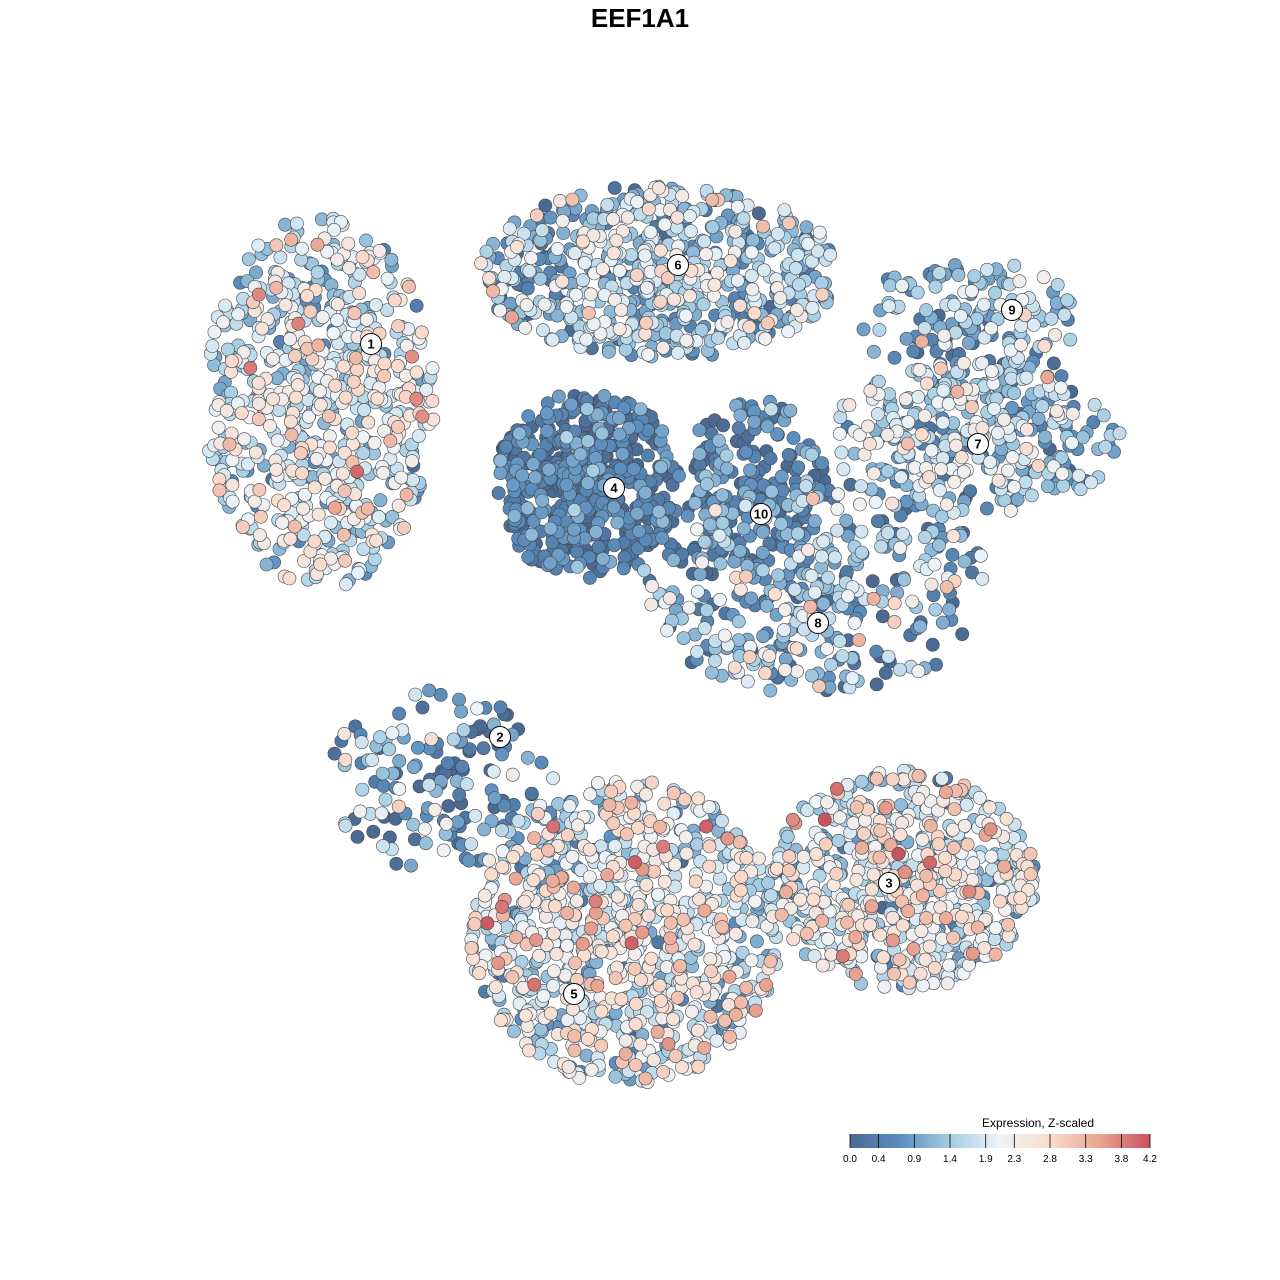 This screenshot has height=1280, width=1280. What do you see at coordinates (677, 265) in the screenshot?
I see `cluster-label-text: 6` at bounding box center [677, 265].